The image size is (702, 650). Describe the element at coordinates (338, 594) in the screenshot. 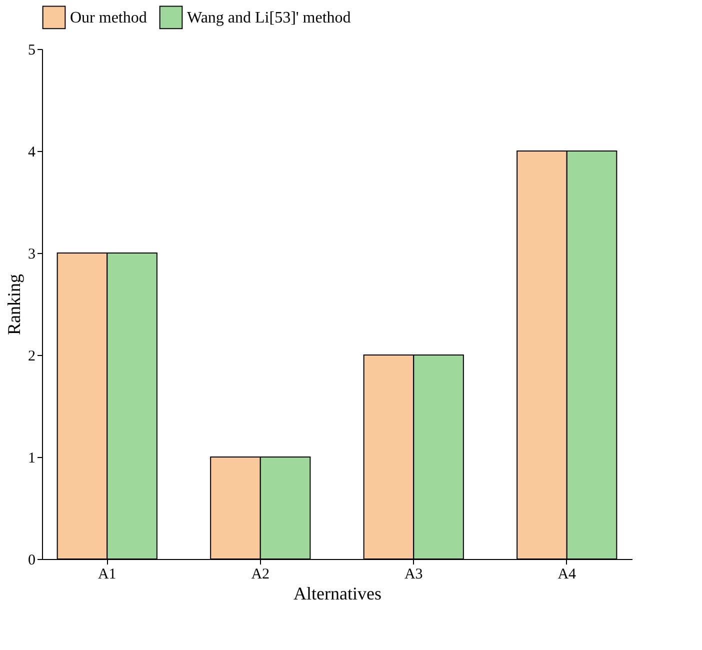

I see `x-axis-title: Alternatives` at that location.